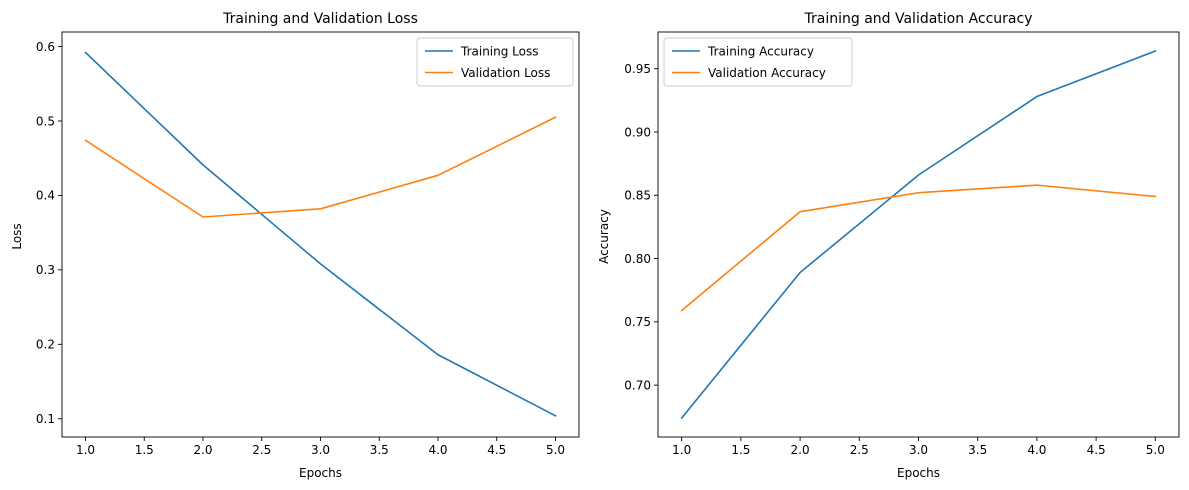 The height and width of the screenshot is (490, 1189). What do you see at coordinates (505, 73) in the screenshot?
I see `legend-label: Validation Loss` at bounding box center [505, 73].